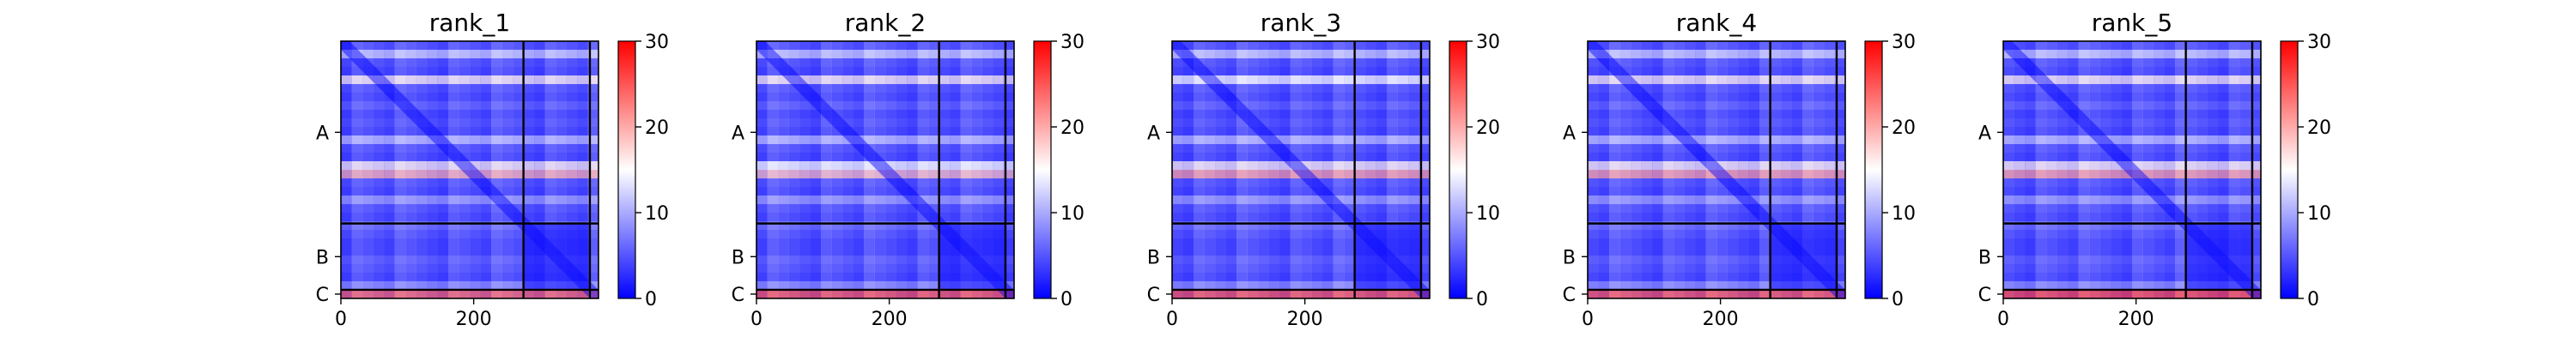 This screenshot has height=343, width=2576. Describe the element at coordinates (1721, 320) in the screenshot. I see `x-tick-label: 200` at that location.